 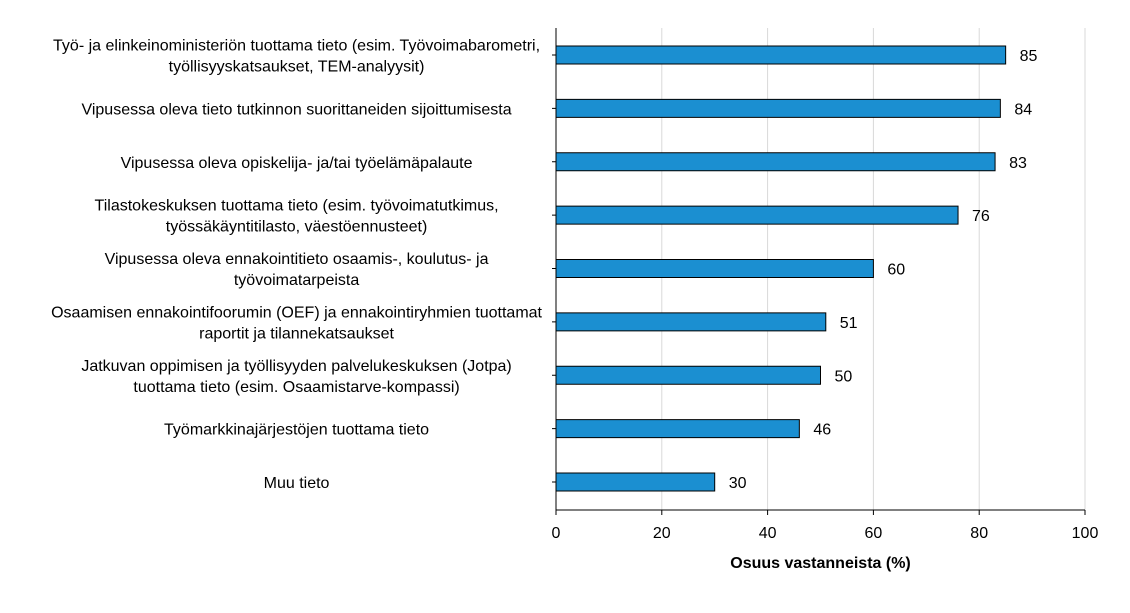 I want to click on data-label: 76, so click(x=981, y=216).